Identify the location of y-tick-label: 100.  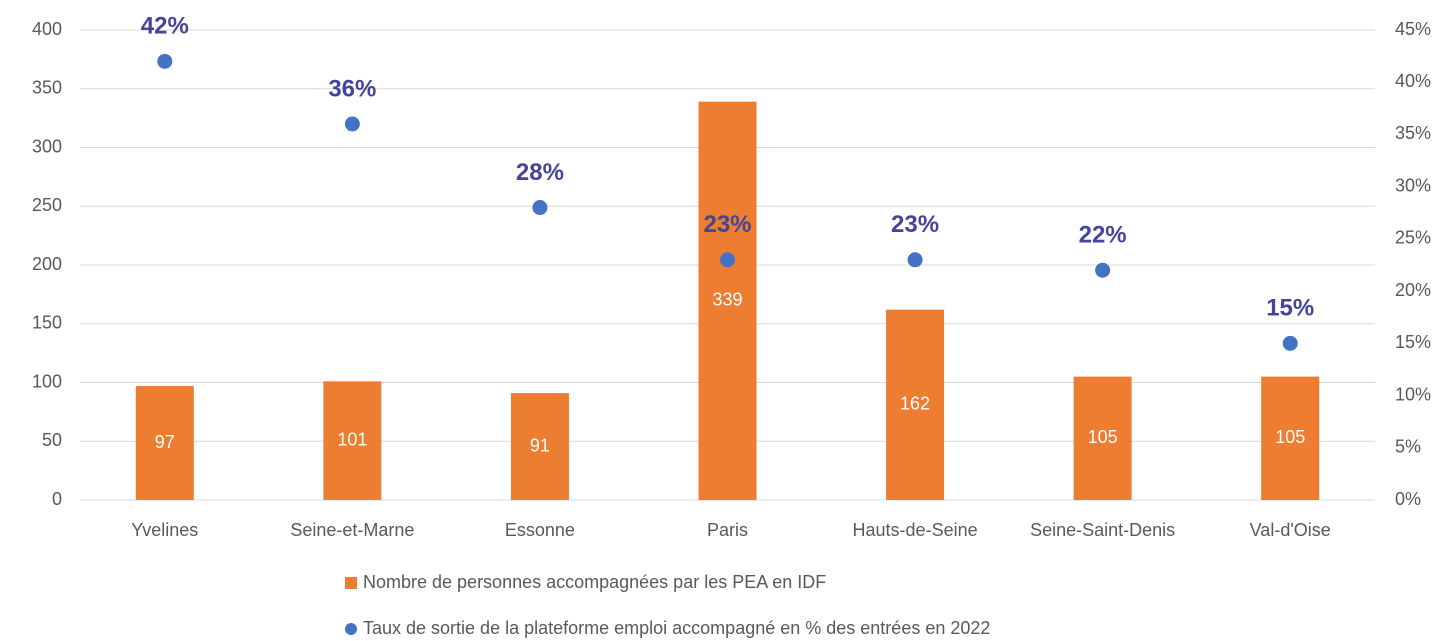
(47, 381).